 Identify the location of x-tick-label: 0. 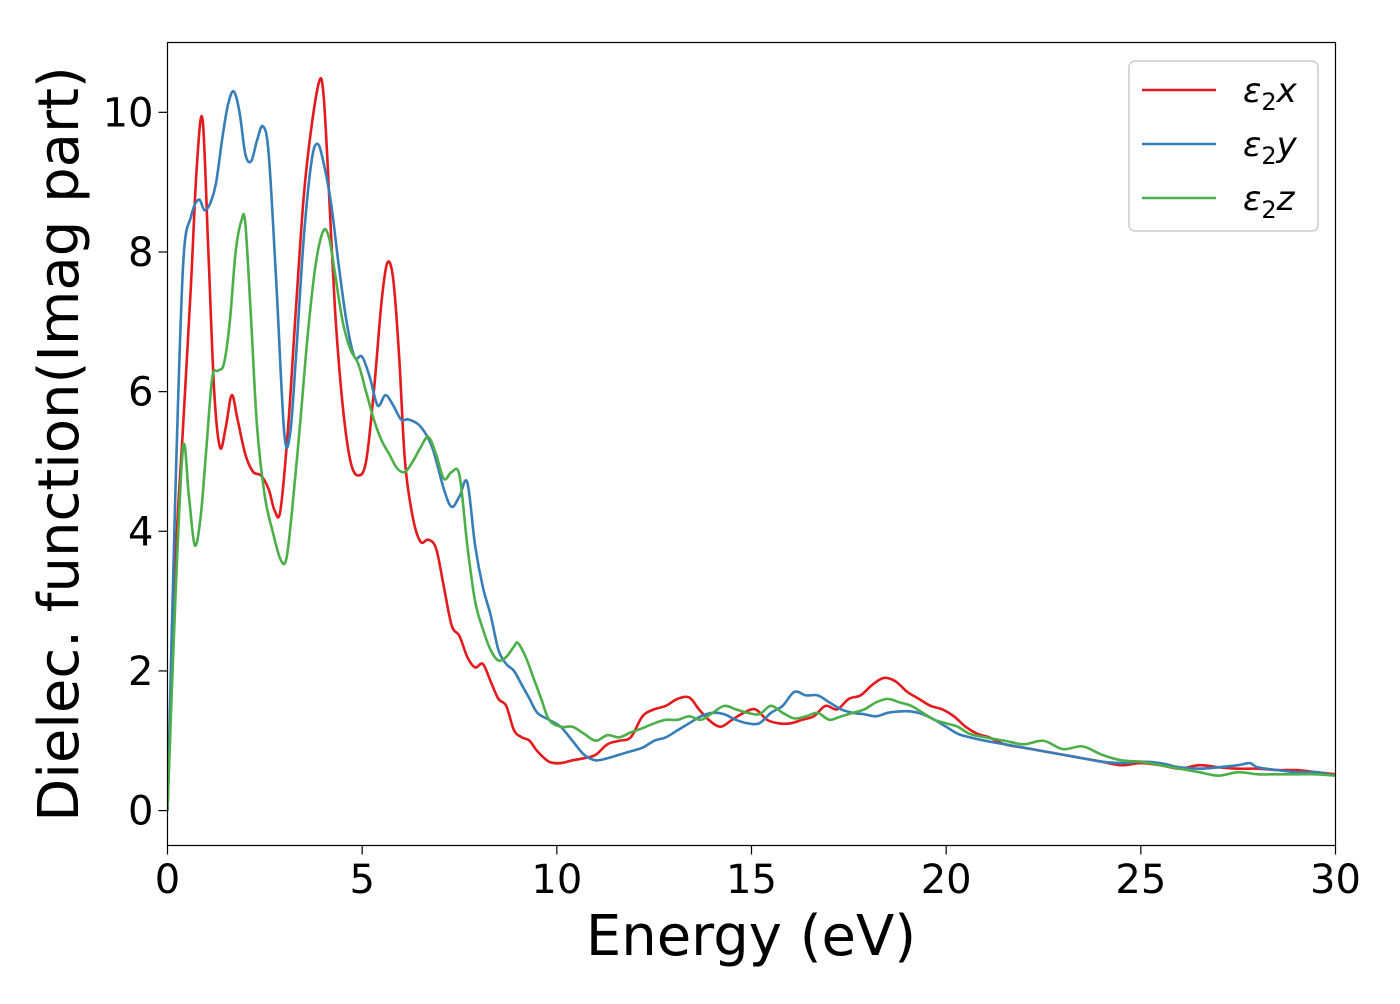
(167, 880).